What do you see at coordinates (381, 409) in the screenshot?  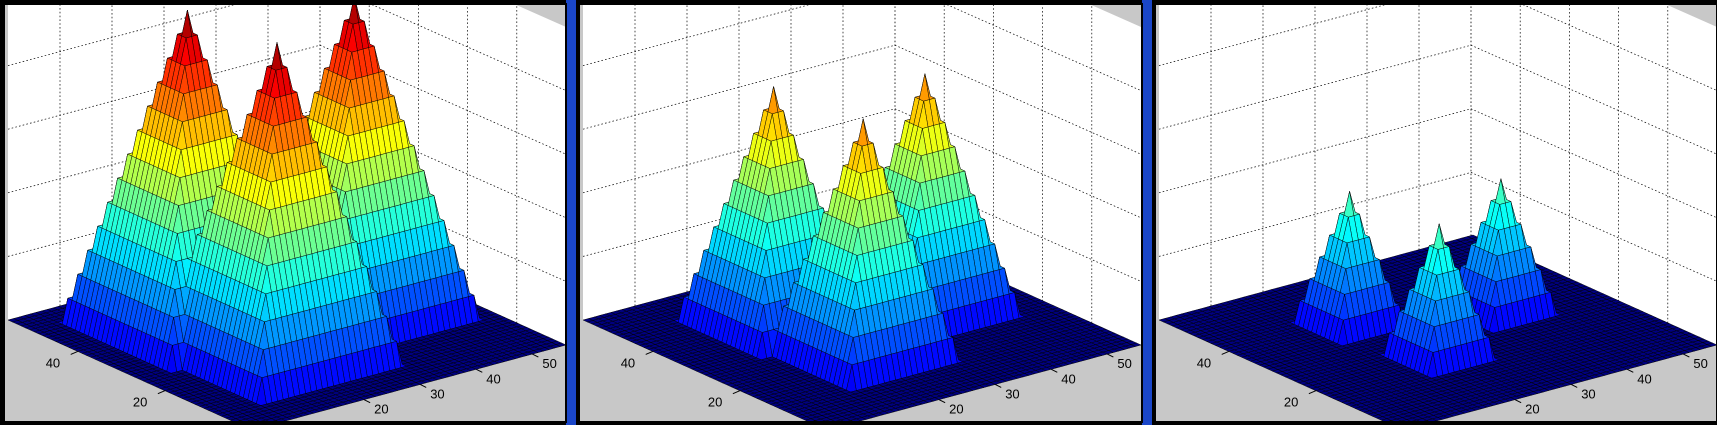 I see `x-tick-label: 20` at bounding box center [381, 409].